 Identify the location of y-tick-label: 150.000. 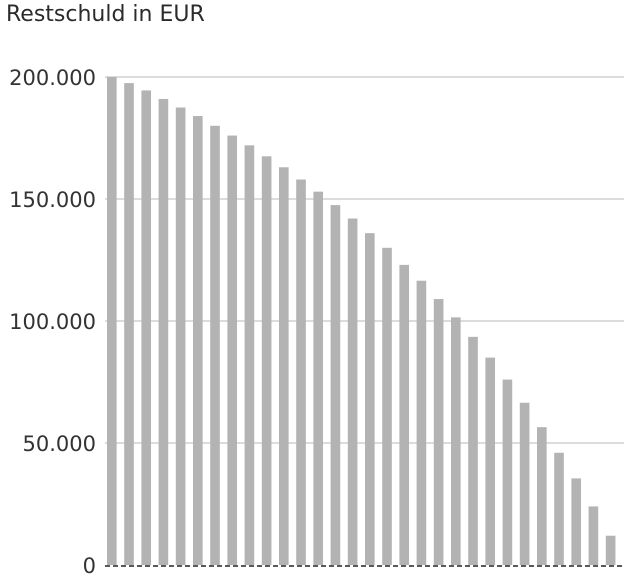
(52, 200).